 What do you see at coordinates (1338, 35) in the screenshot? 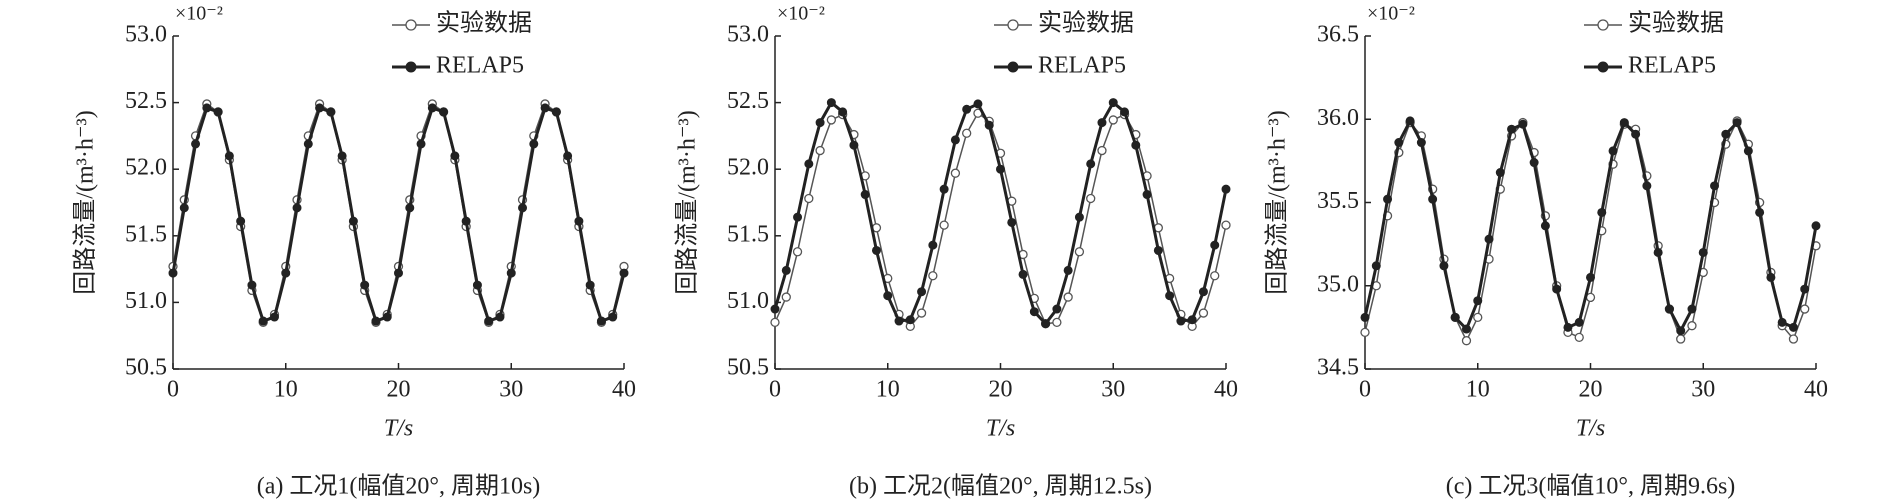
I see `y-tick-label: 36.5` at bounding box center [1338, 35].